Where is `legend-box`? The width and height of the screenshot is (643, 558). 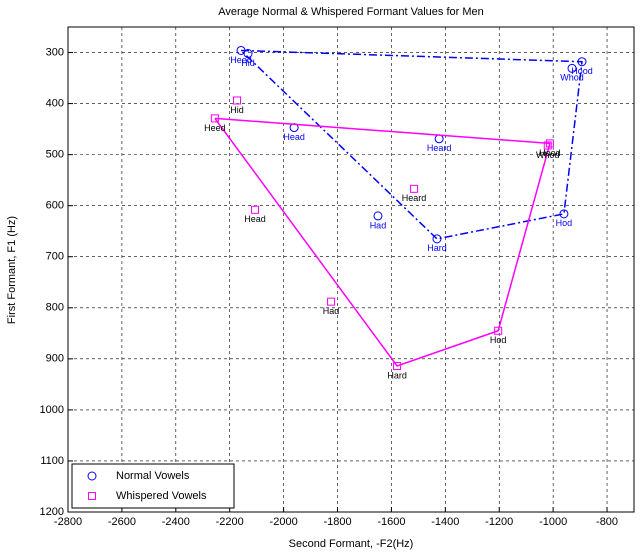 legend-box is located at coordinates (153, 486).